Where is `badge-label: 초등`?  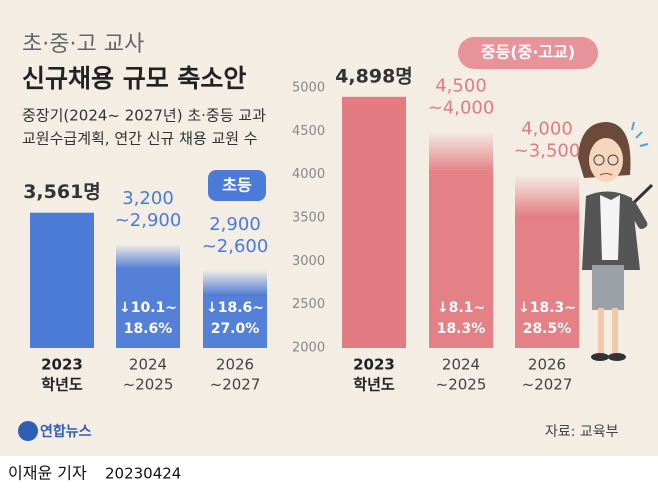 badge-label: 초등 is located at coordinates (237, 185).